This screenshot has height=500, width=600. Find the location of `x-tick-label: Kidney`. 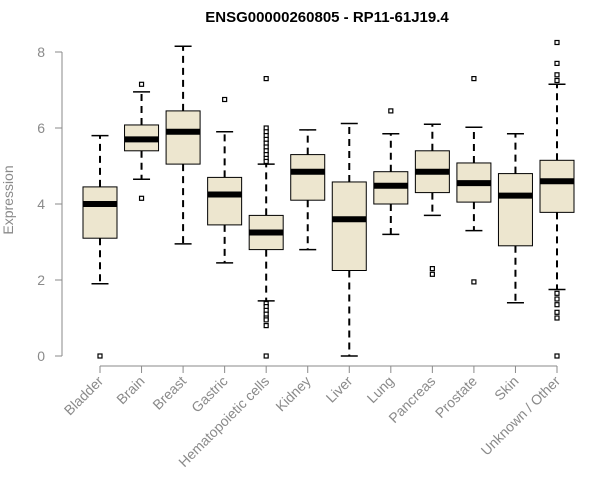

x-tick-label: Kidney is located at coordinates (293, 394).